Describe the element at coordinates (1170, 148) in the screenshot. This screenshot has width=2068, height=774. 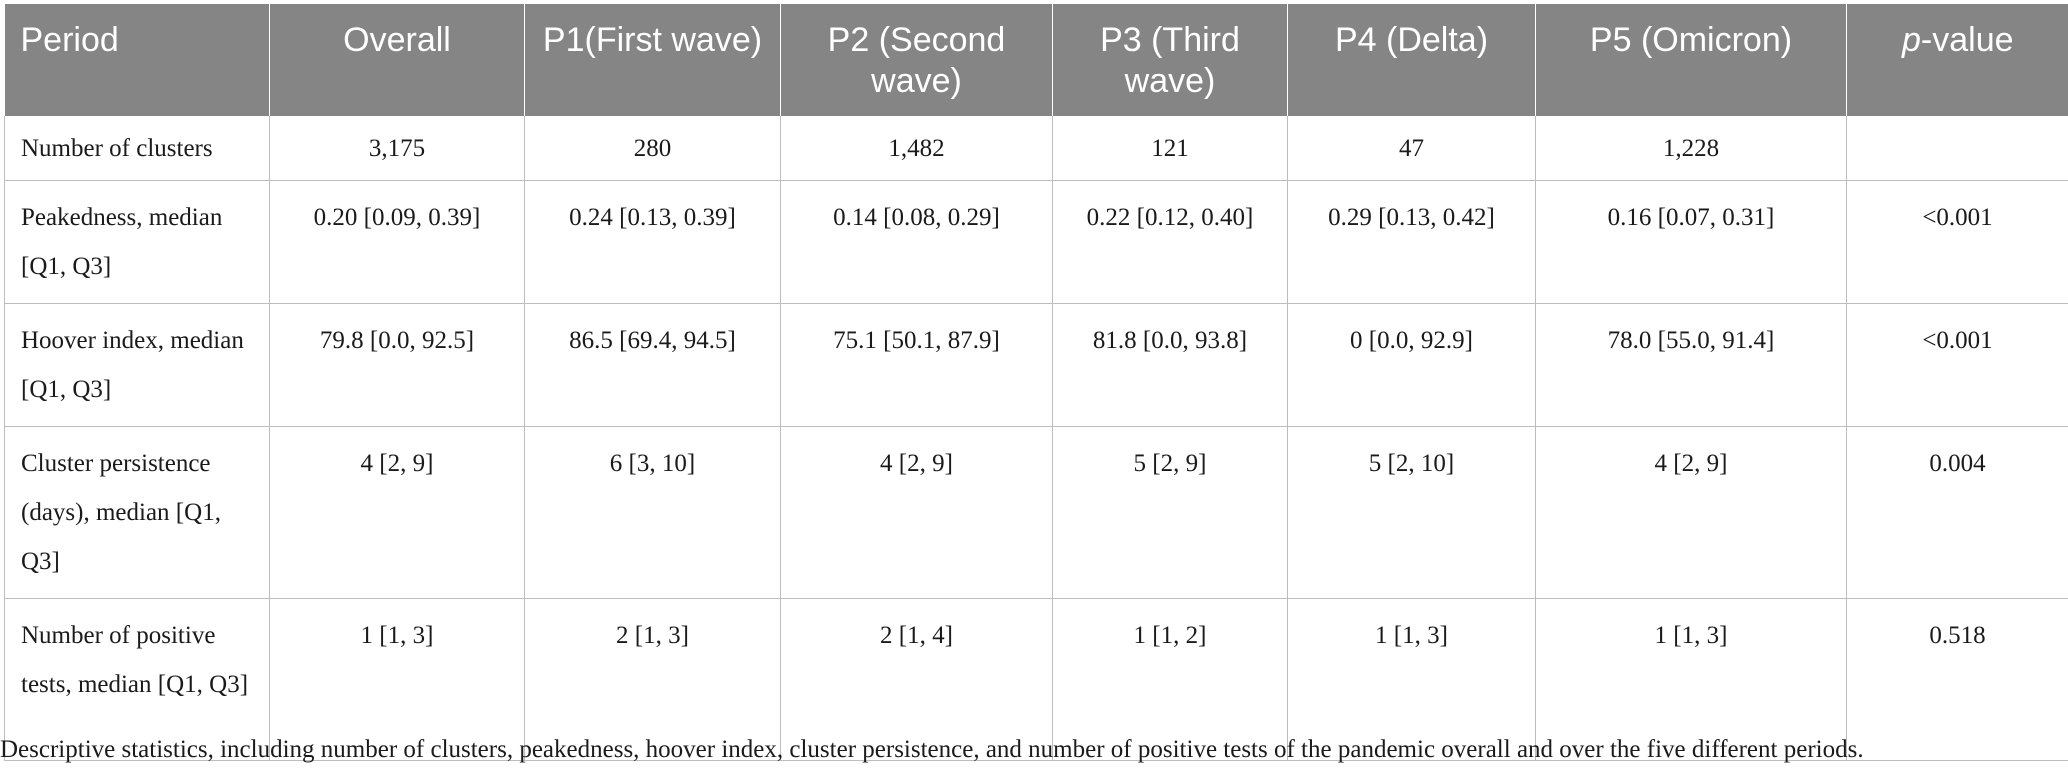
I see `table-cell: 121` at that location.